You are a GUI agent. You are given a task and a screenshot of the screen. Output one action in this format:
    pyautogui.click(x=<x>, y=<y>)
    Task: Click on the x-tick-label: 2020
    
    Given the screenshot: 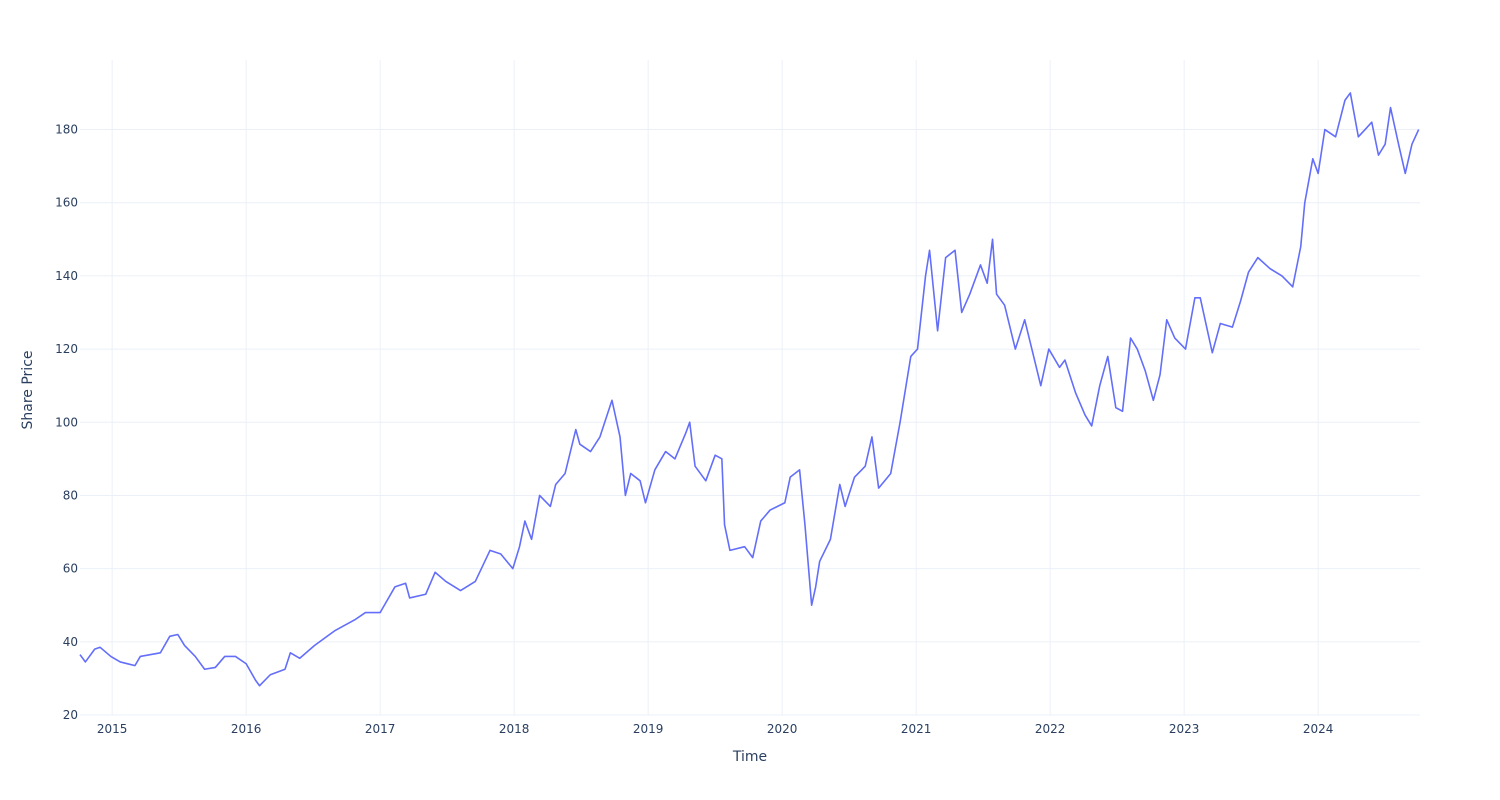 What is the action you would take?
    pyautogui.click(x=782, y=729)
    